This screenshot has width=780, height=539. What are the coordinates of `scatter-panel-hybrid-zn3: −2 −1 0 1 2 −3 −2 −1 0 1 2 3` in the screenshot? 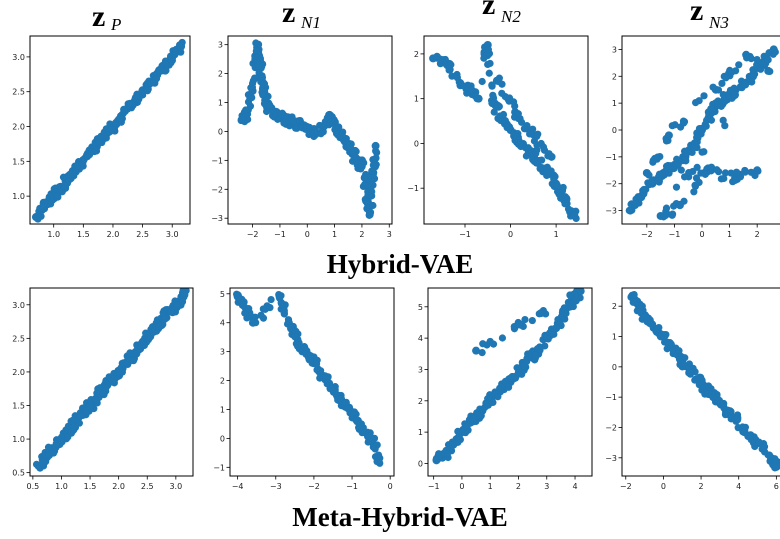 It's located at (692, 137).